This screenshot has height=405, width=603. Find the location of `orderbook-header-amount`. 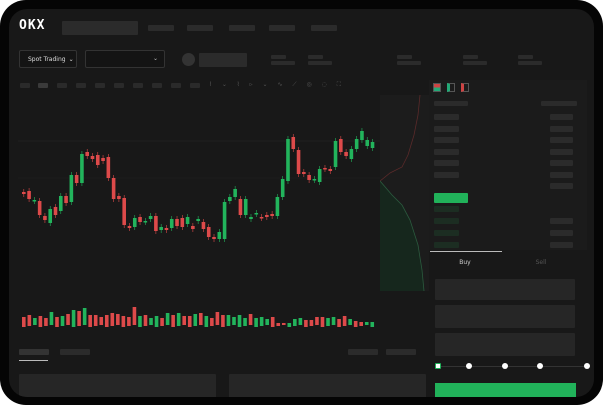

orderbook-header-amount is located at coordinates (559, 103).